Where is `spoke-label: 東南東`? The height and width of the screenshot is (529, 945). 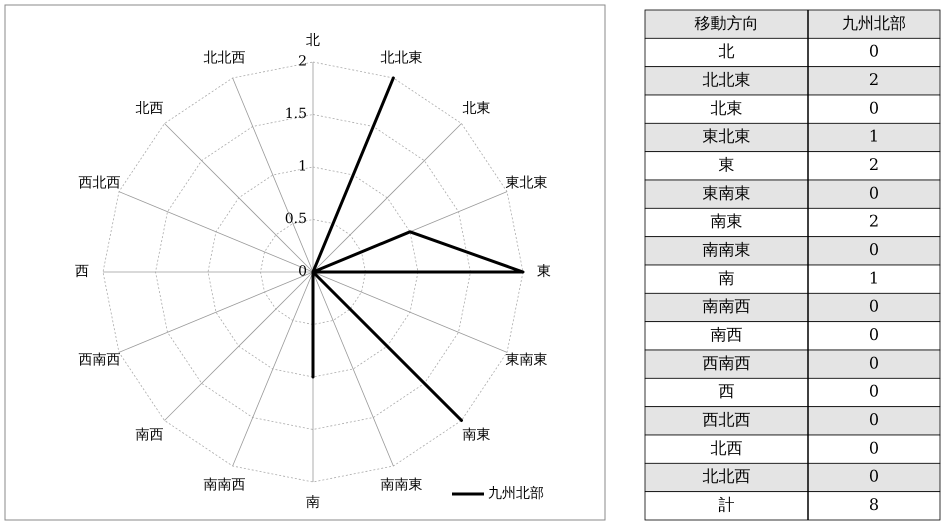
spoke-label: 東南東 is located at coordinates (526, 360).